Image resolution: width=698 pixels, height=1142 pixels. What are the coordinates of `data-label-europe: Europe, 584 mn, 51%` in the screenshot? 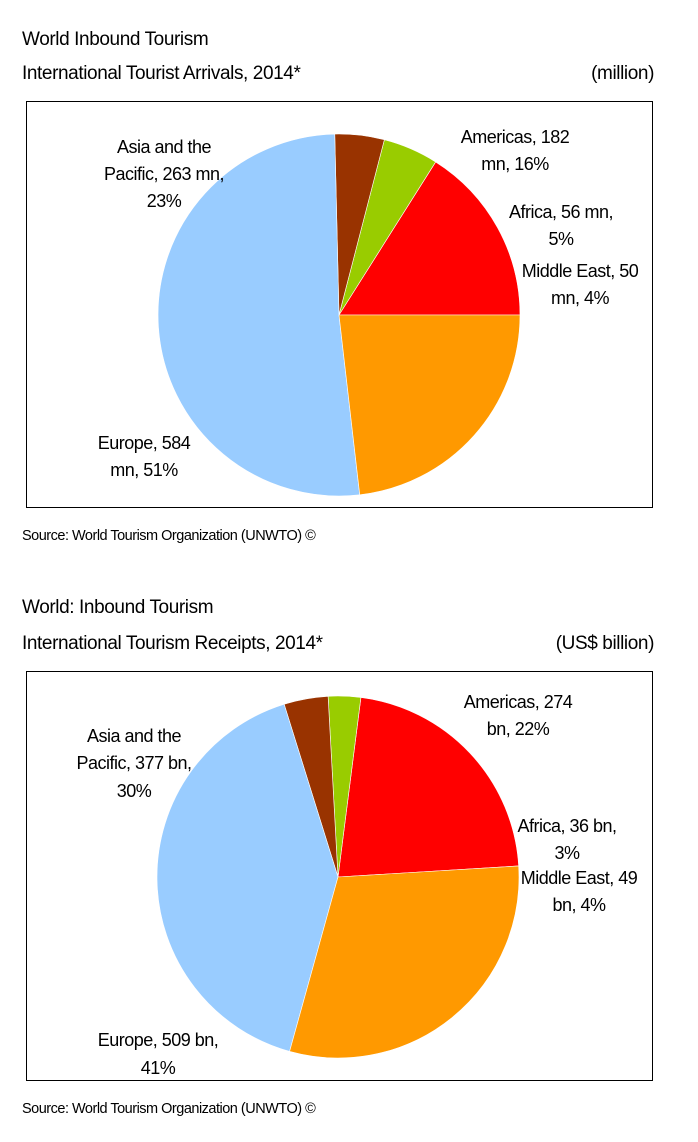 It's located at (144, 456).